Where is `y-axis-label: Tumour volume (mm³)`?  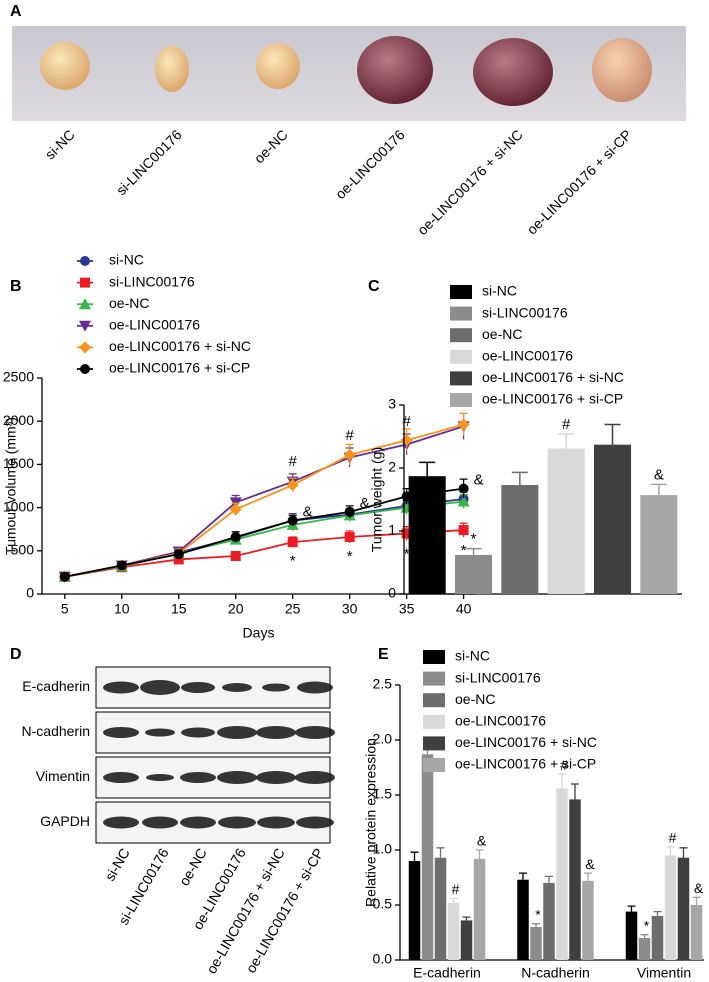
y-axis-label: Tumour volume (mm³) is located at coordinates (11, 486).